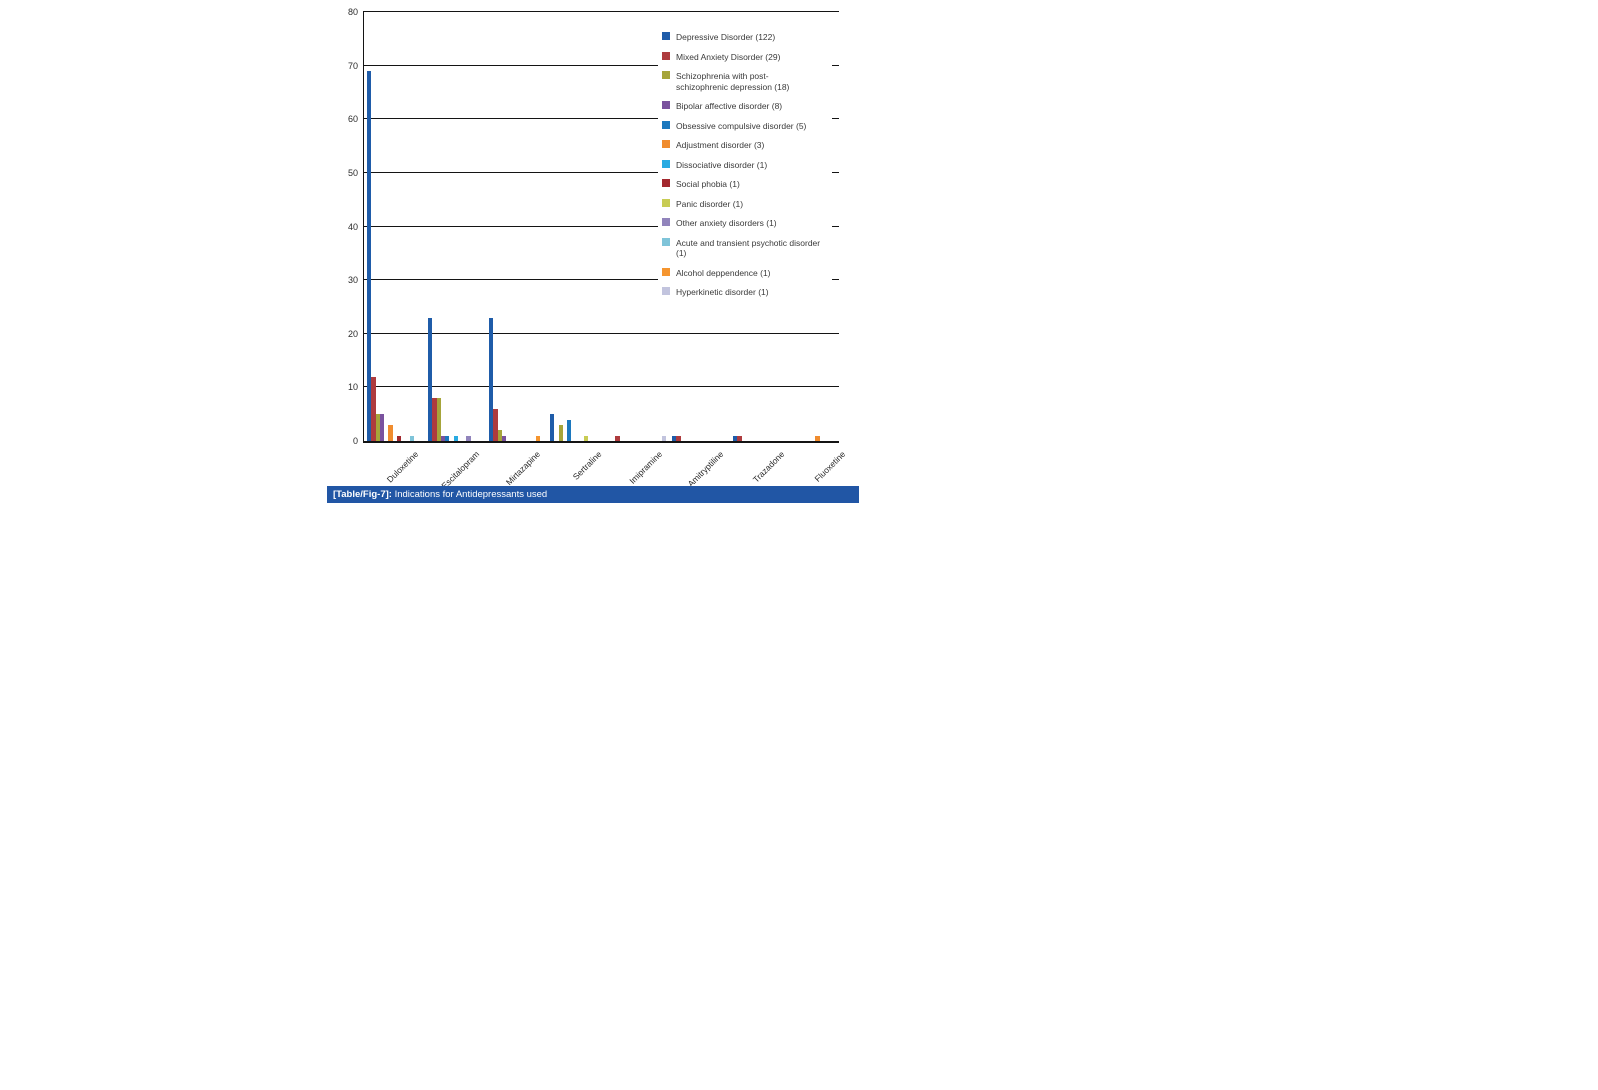 Image resolution: width=1598 pixels, height=1090 pixels. What do you see at coordinates (726, 223) in the screenshot?
I see `legend-label: Other anxiety disorders (1)` at bounding box center [726, 223].